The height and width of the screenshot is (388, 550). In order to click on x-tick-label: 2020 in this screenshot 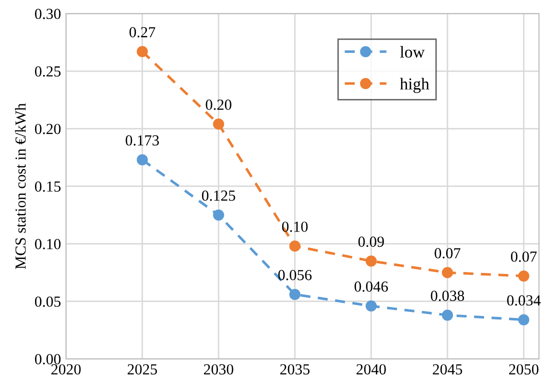, I will do `click(66, 369)`.